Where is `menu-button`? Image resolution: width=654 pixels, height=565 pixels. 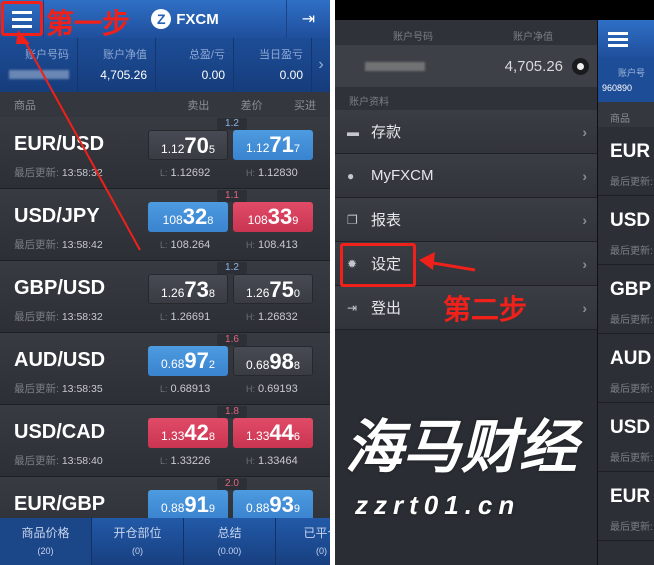
menu-button is located at coordinates (22, 19).